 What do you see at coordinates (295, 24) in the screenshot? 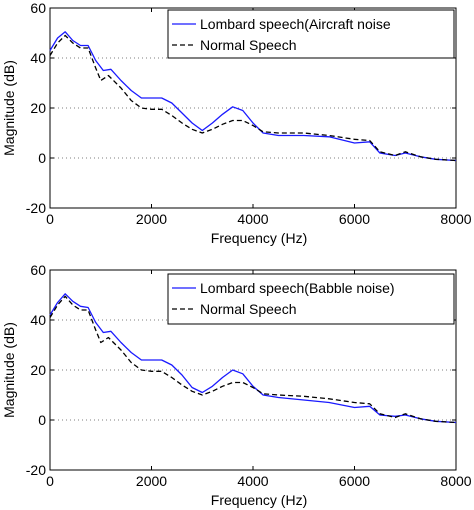
I see `legend-label: Lombard speech(Aircraft noise` at bounding box center [295, 24].